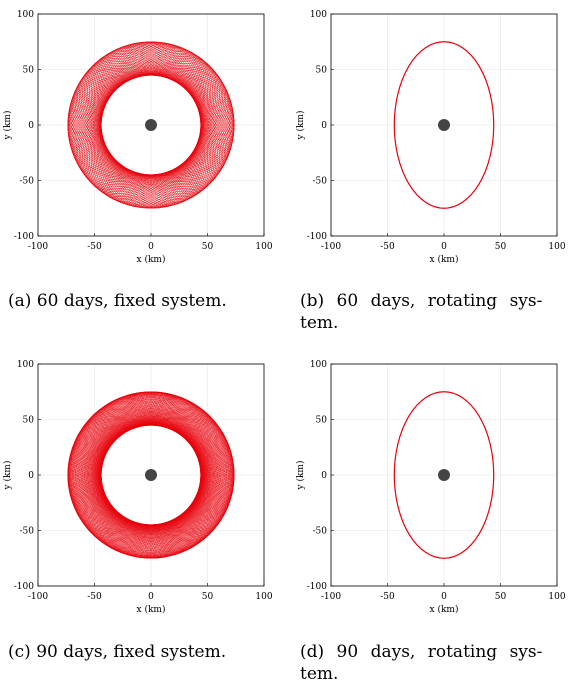 This screenshot has height=697, width=578. I want to click on trajectory-b, so click(444, 125).